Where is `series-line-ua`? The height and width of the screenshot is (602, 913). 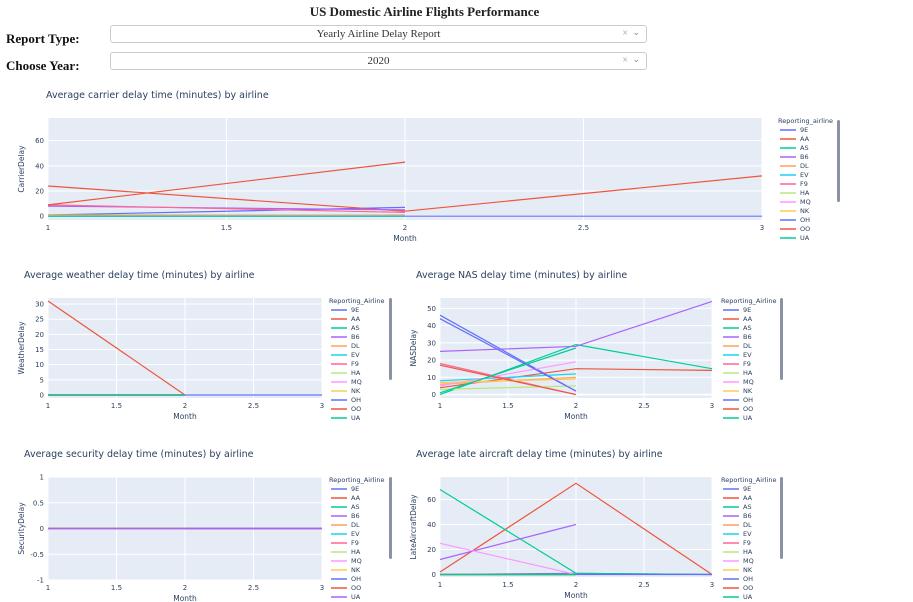 series-line-ua is located at coordinates (508, 370).